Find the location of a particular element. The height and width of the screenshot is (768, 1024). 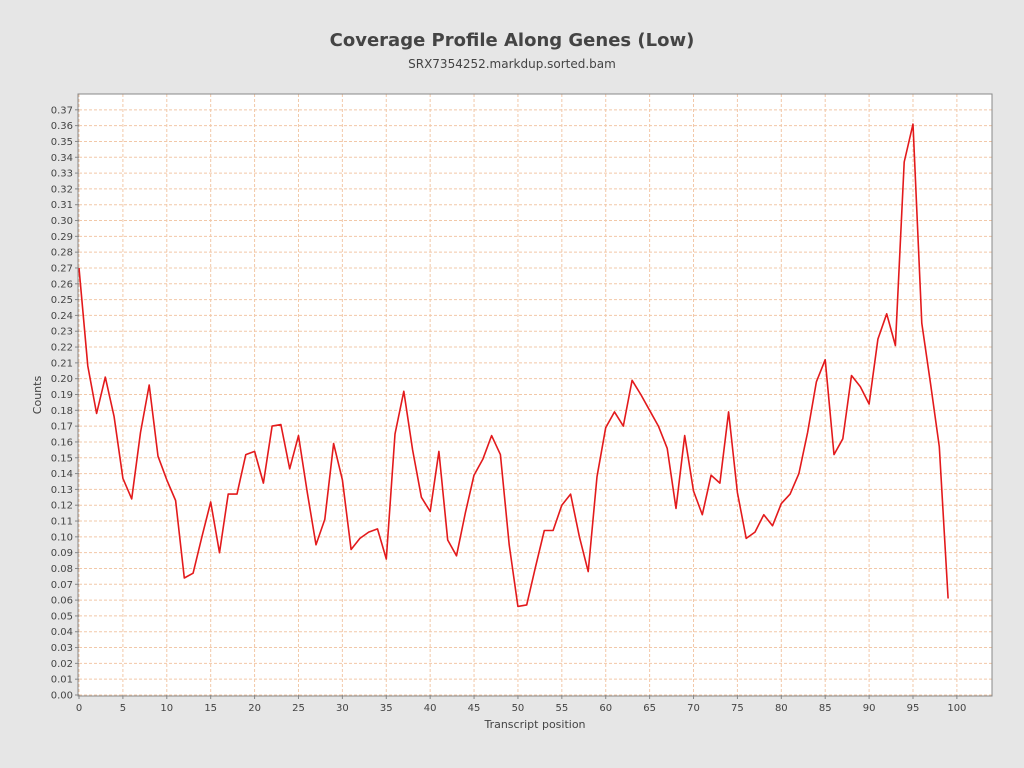

x-tick-label: 50 is located at coordinates (518, 708).